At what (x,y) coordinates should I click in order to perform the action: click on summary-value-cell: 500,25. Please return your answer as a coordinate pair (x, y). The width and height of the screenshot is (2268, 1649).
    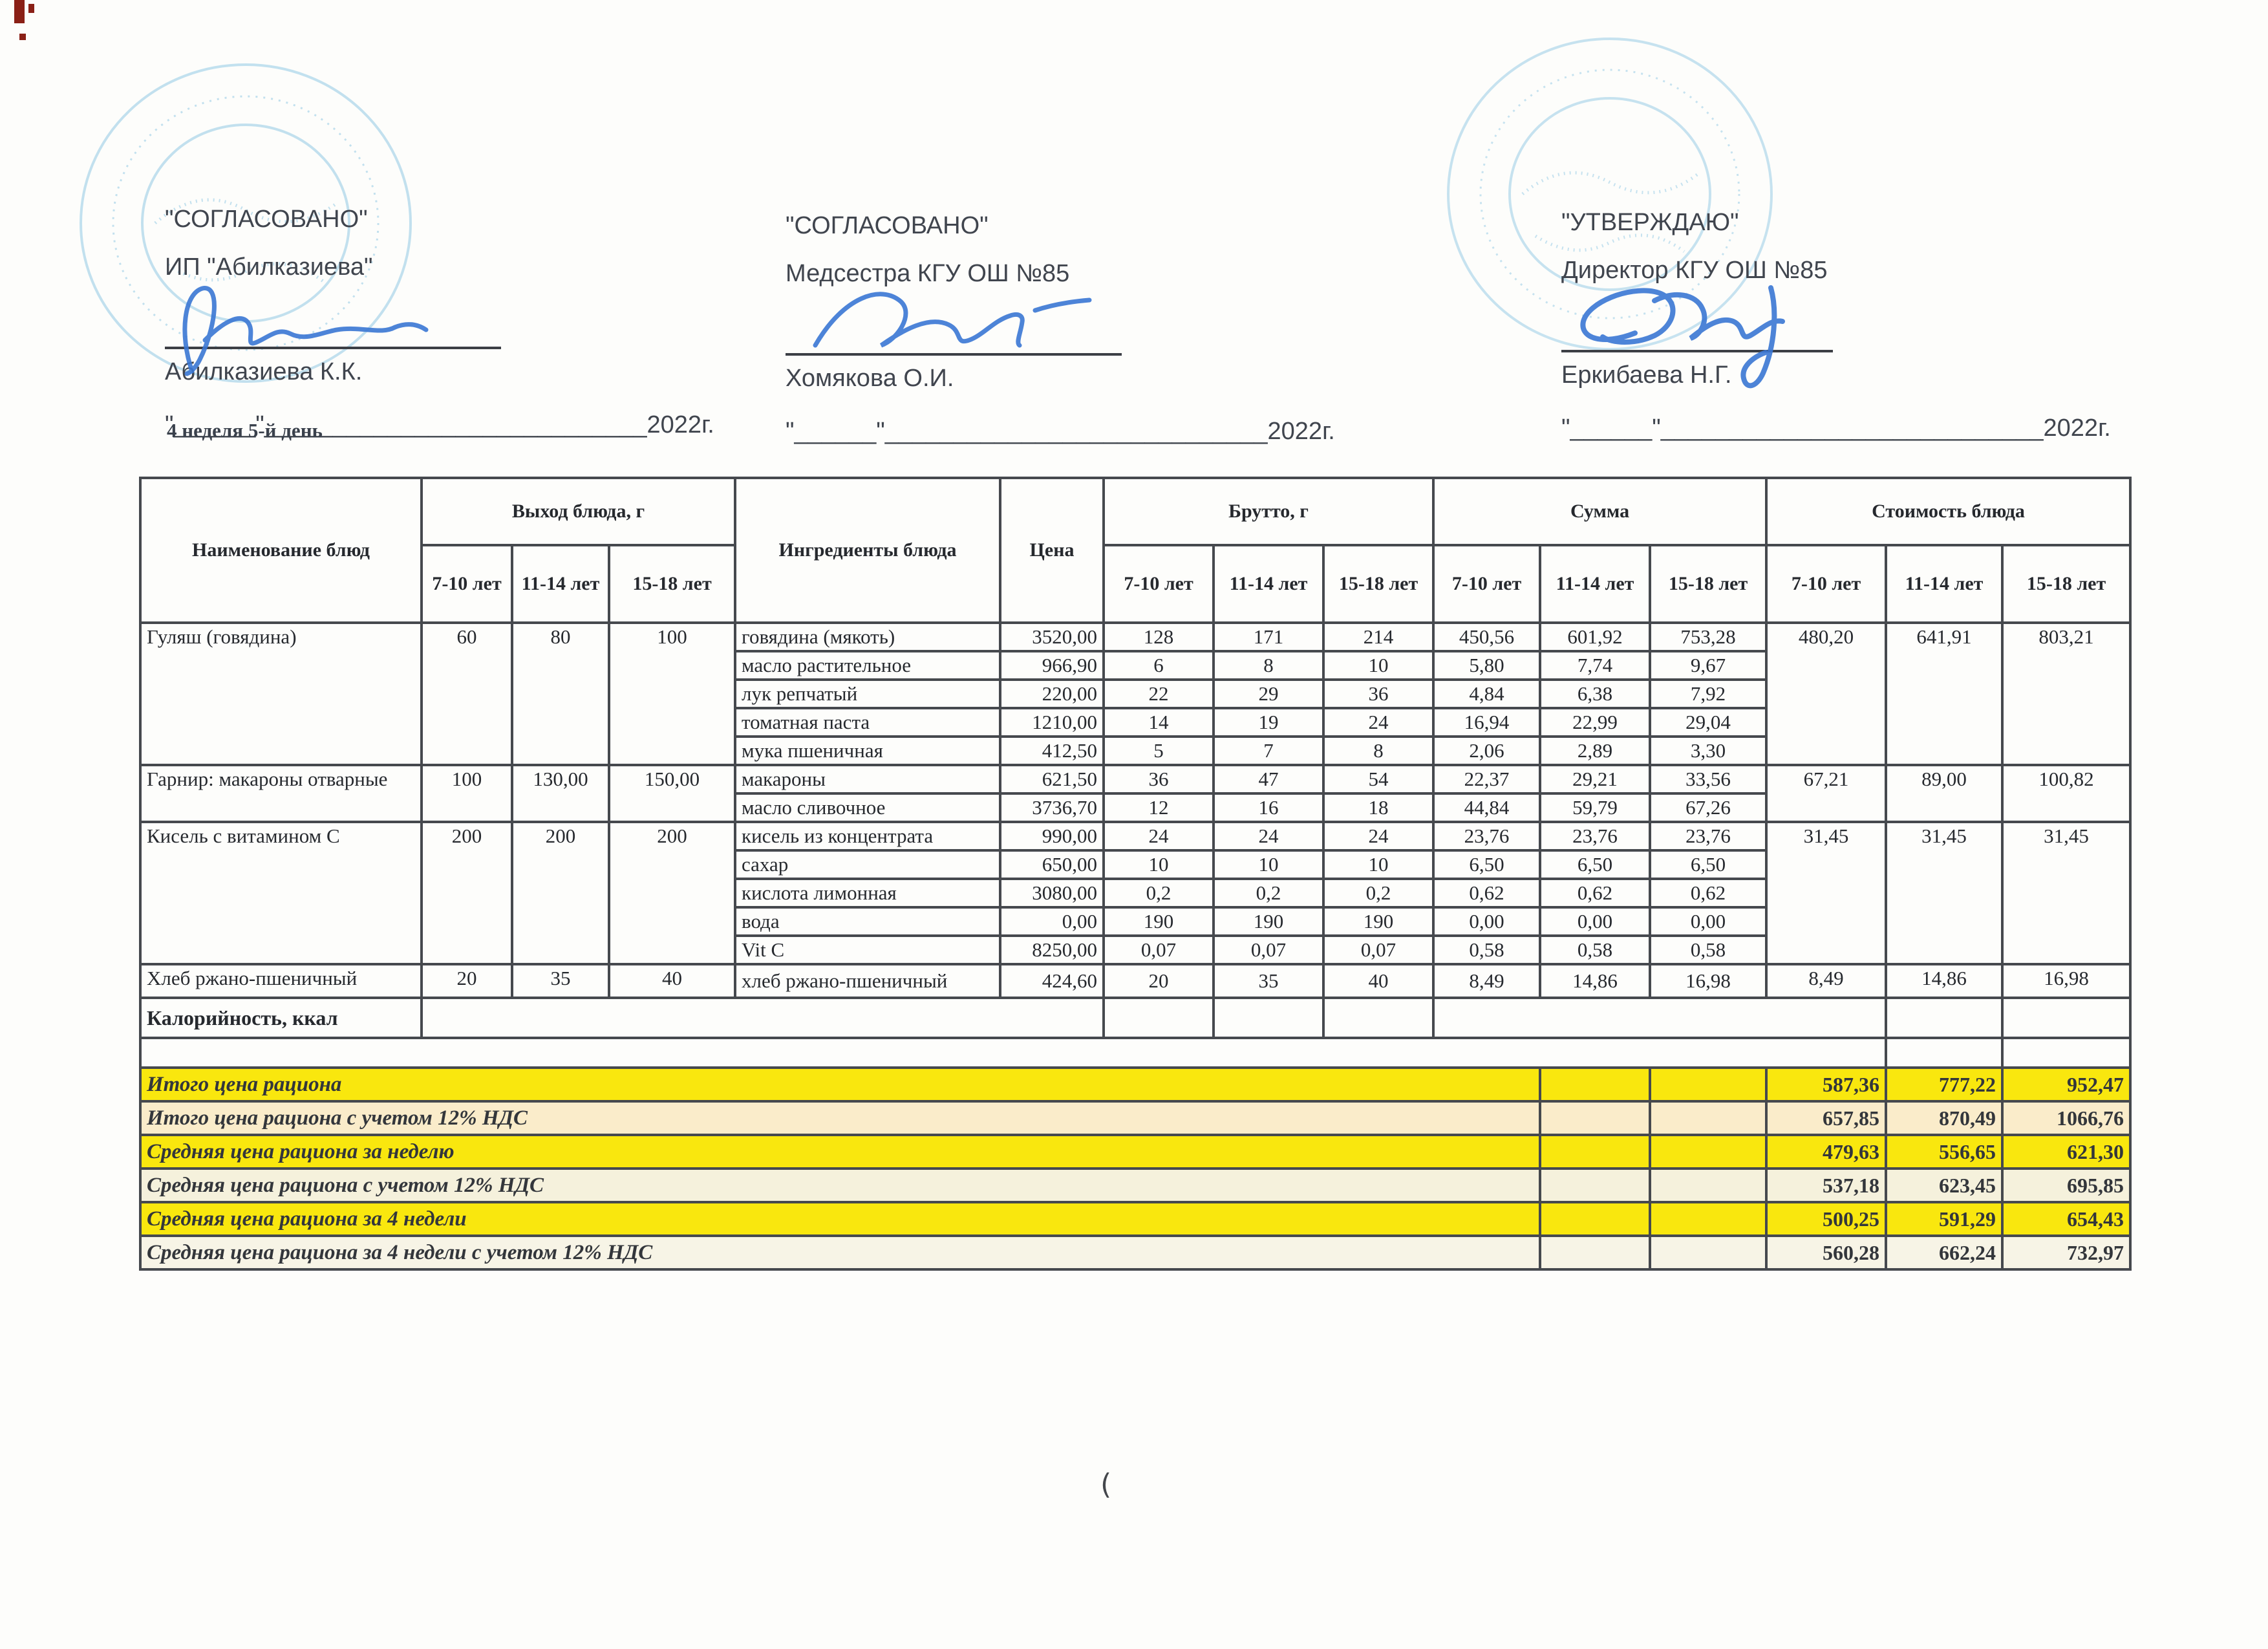
    Looking at the image, I should click on (1826, 1219).